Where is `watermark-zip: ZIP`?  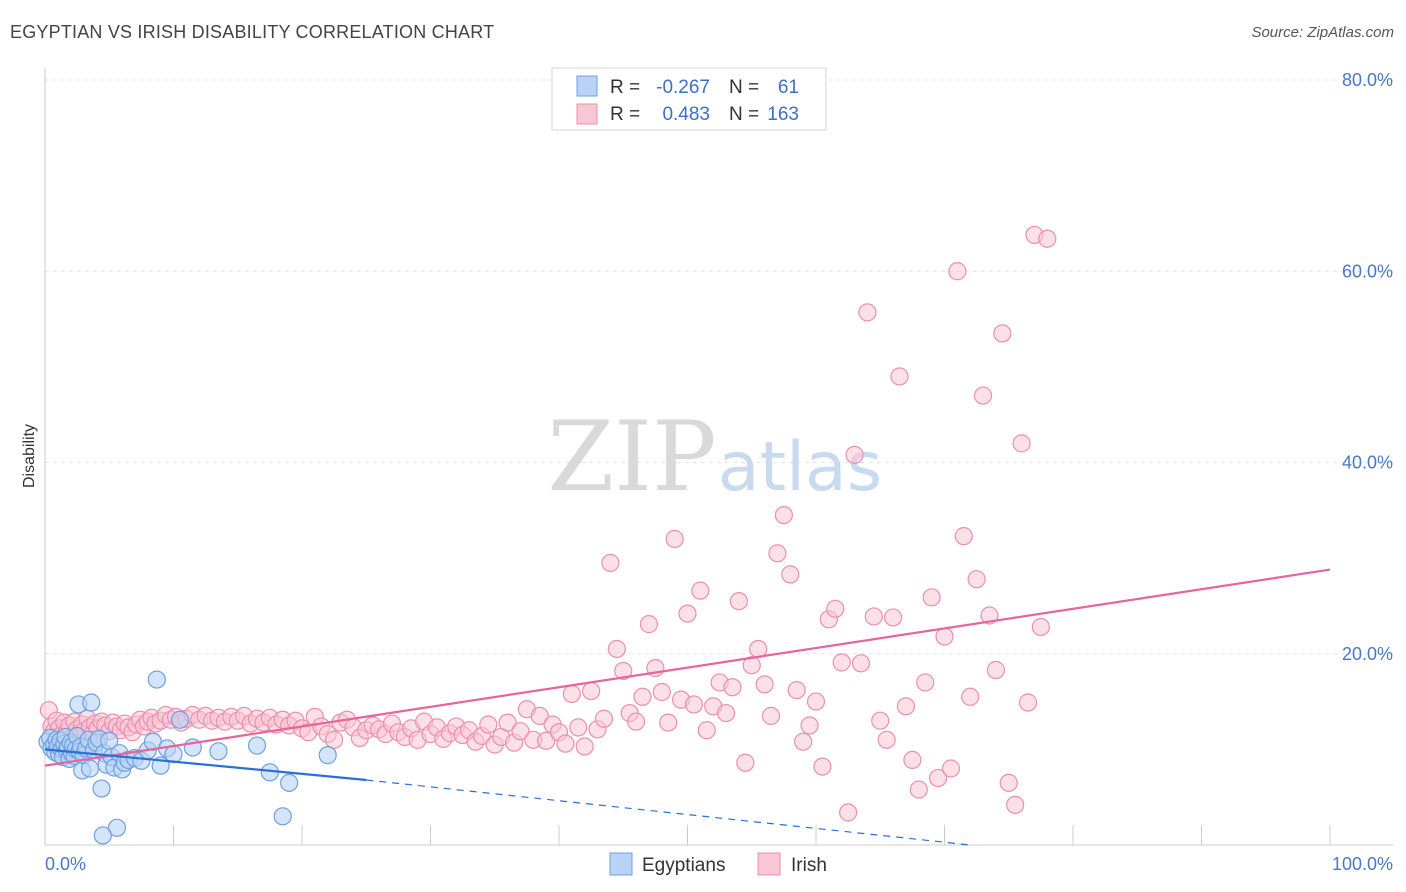
watermark-zip: ZIP is located at coordinates (631, 457).